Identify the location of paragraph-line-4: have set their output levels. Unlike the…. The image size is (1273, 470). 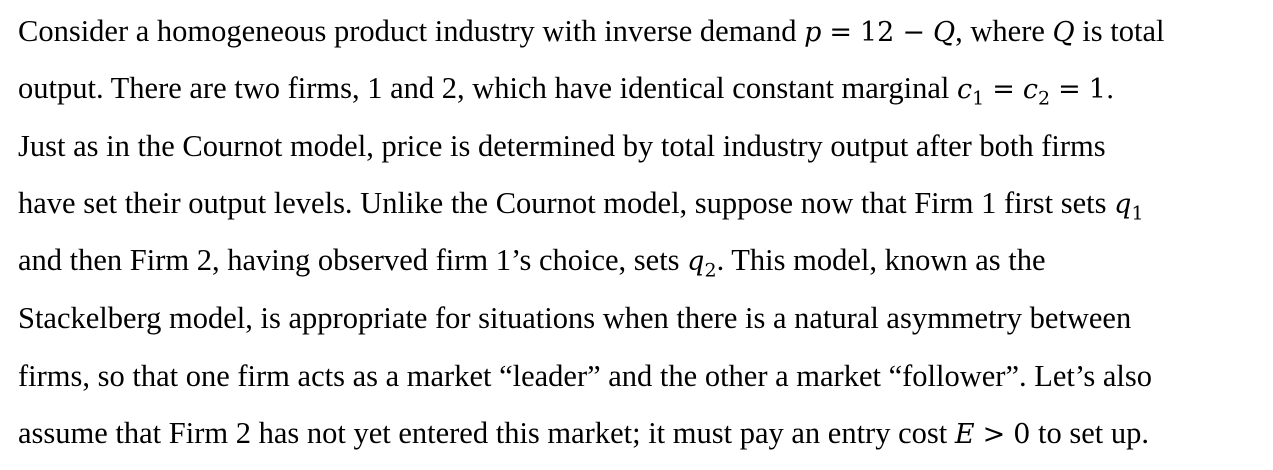
(581, 203).